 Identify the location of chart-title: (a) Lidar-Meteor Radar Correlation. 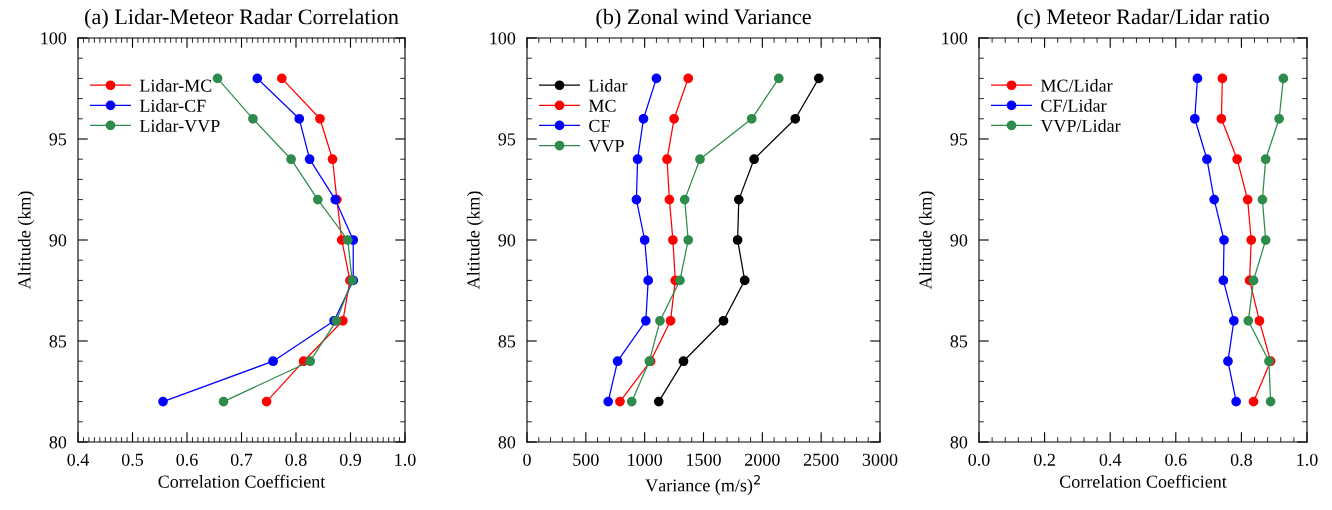
(242, 18).